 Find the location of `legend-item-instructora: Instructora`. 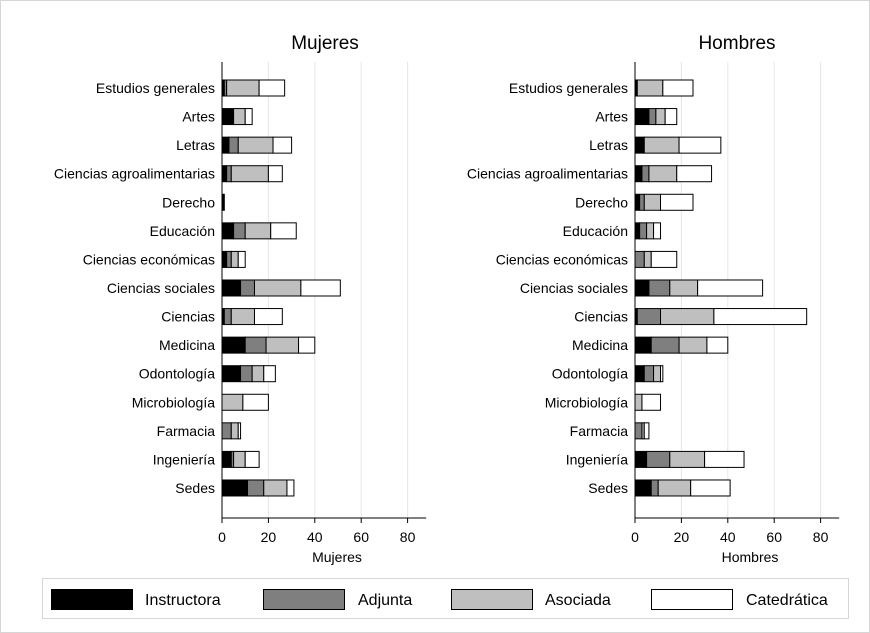

legend-item-instructora: Instructora is located at coordinates (136, 599).